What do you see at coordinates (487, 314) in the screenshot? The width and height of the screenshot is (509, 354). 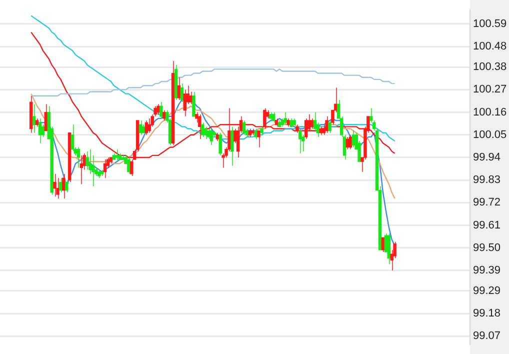 I see `y-tick-label: 99.18` at bounding box center [487, 314].